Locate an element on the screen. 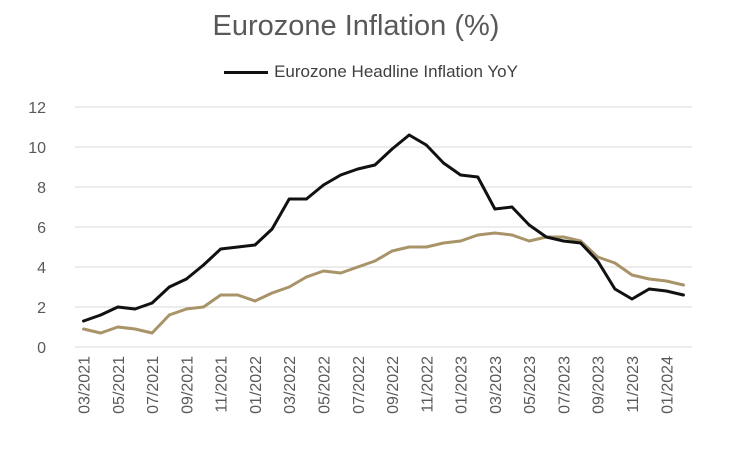 This screenshot has height=464, width=742. x-tick-label-07-2022: 07/2022 is located at coordinates (359, 385).